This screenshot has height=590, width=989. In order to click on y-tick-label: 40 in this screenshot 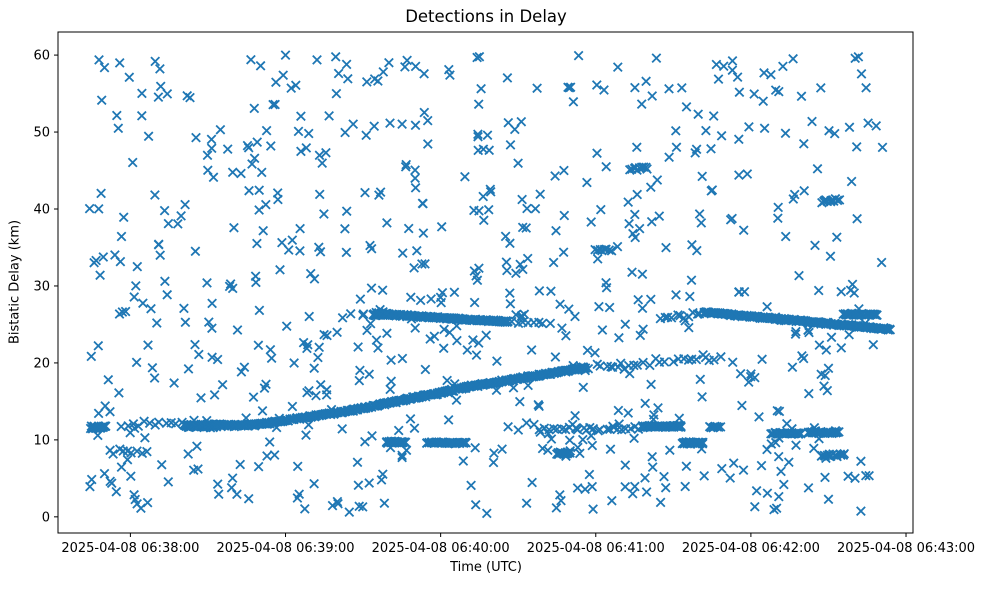, I will do `click(41, 210)`.